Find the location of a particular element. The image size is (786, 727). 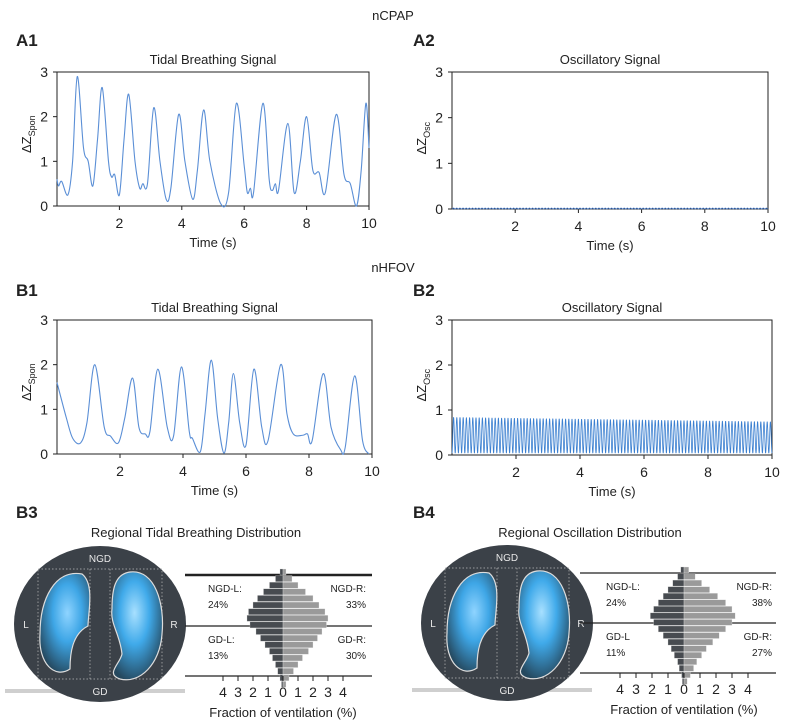

region-gd-l-value: 11% is located at coordinates (615, 653).